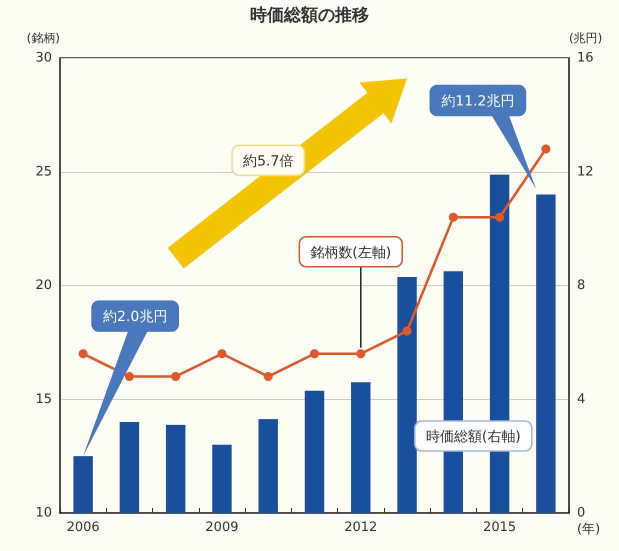 This screenshot has width=619, height=551. Describe the element at coordinates (268, 161) in the screenshot. I see `annotation: 約5.7倍` at that location.